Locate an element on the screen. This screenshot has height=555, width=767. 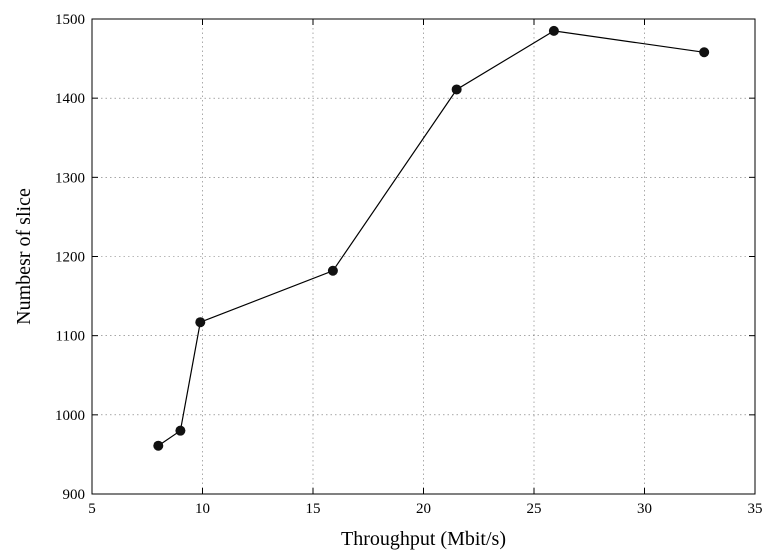
y-tick-label: 1000 is located at coordinates (70, 416).